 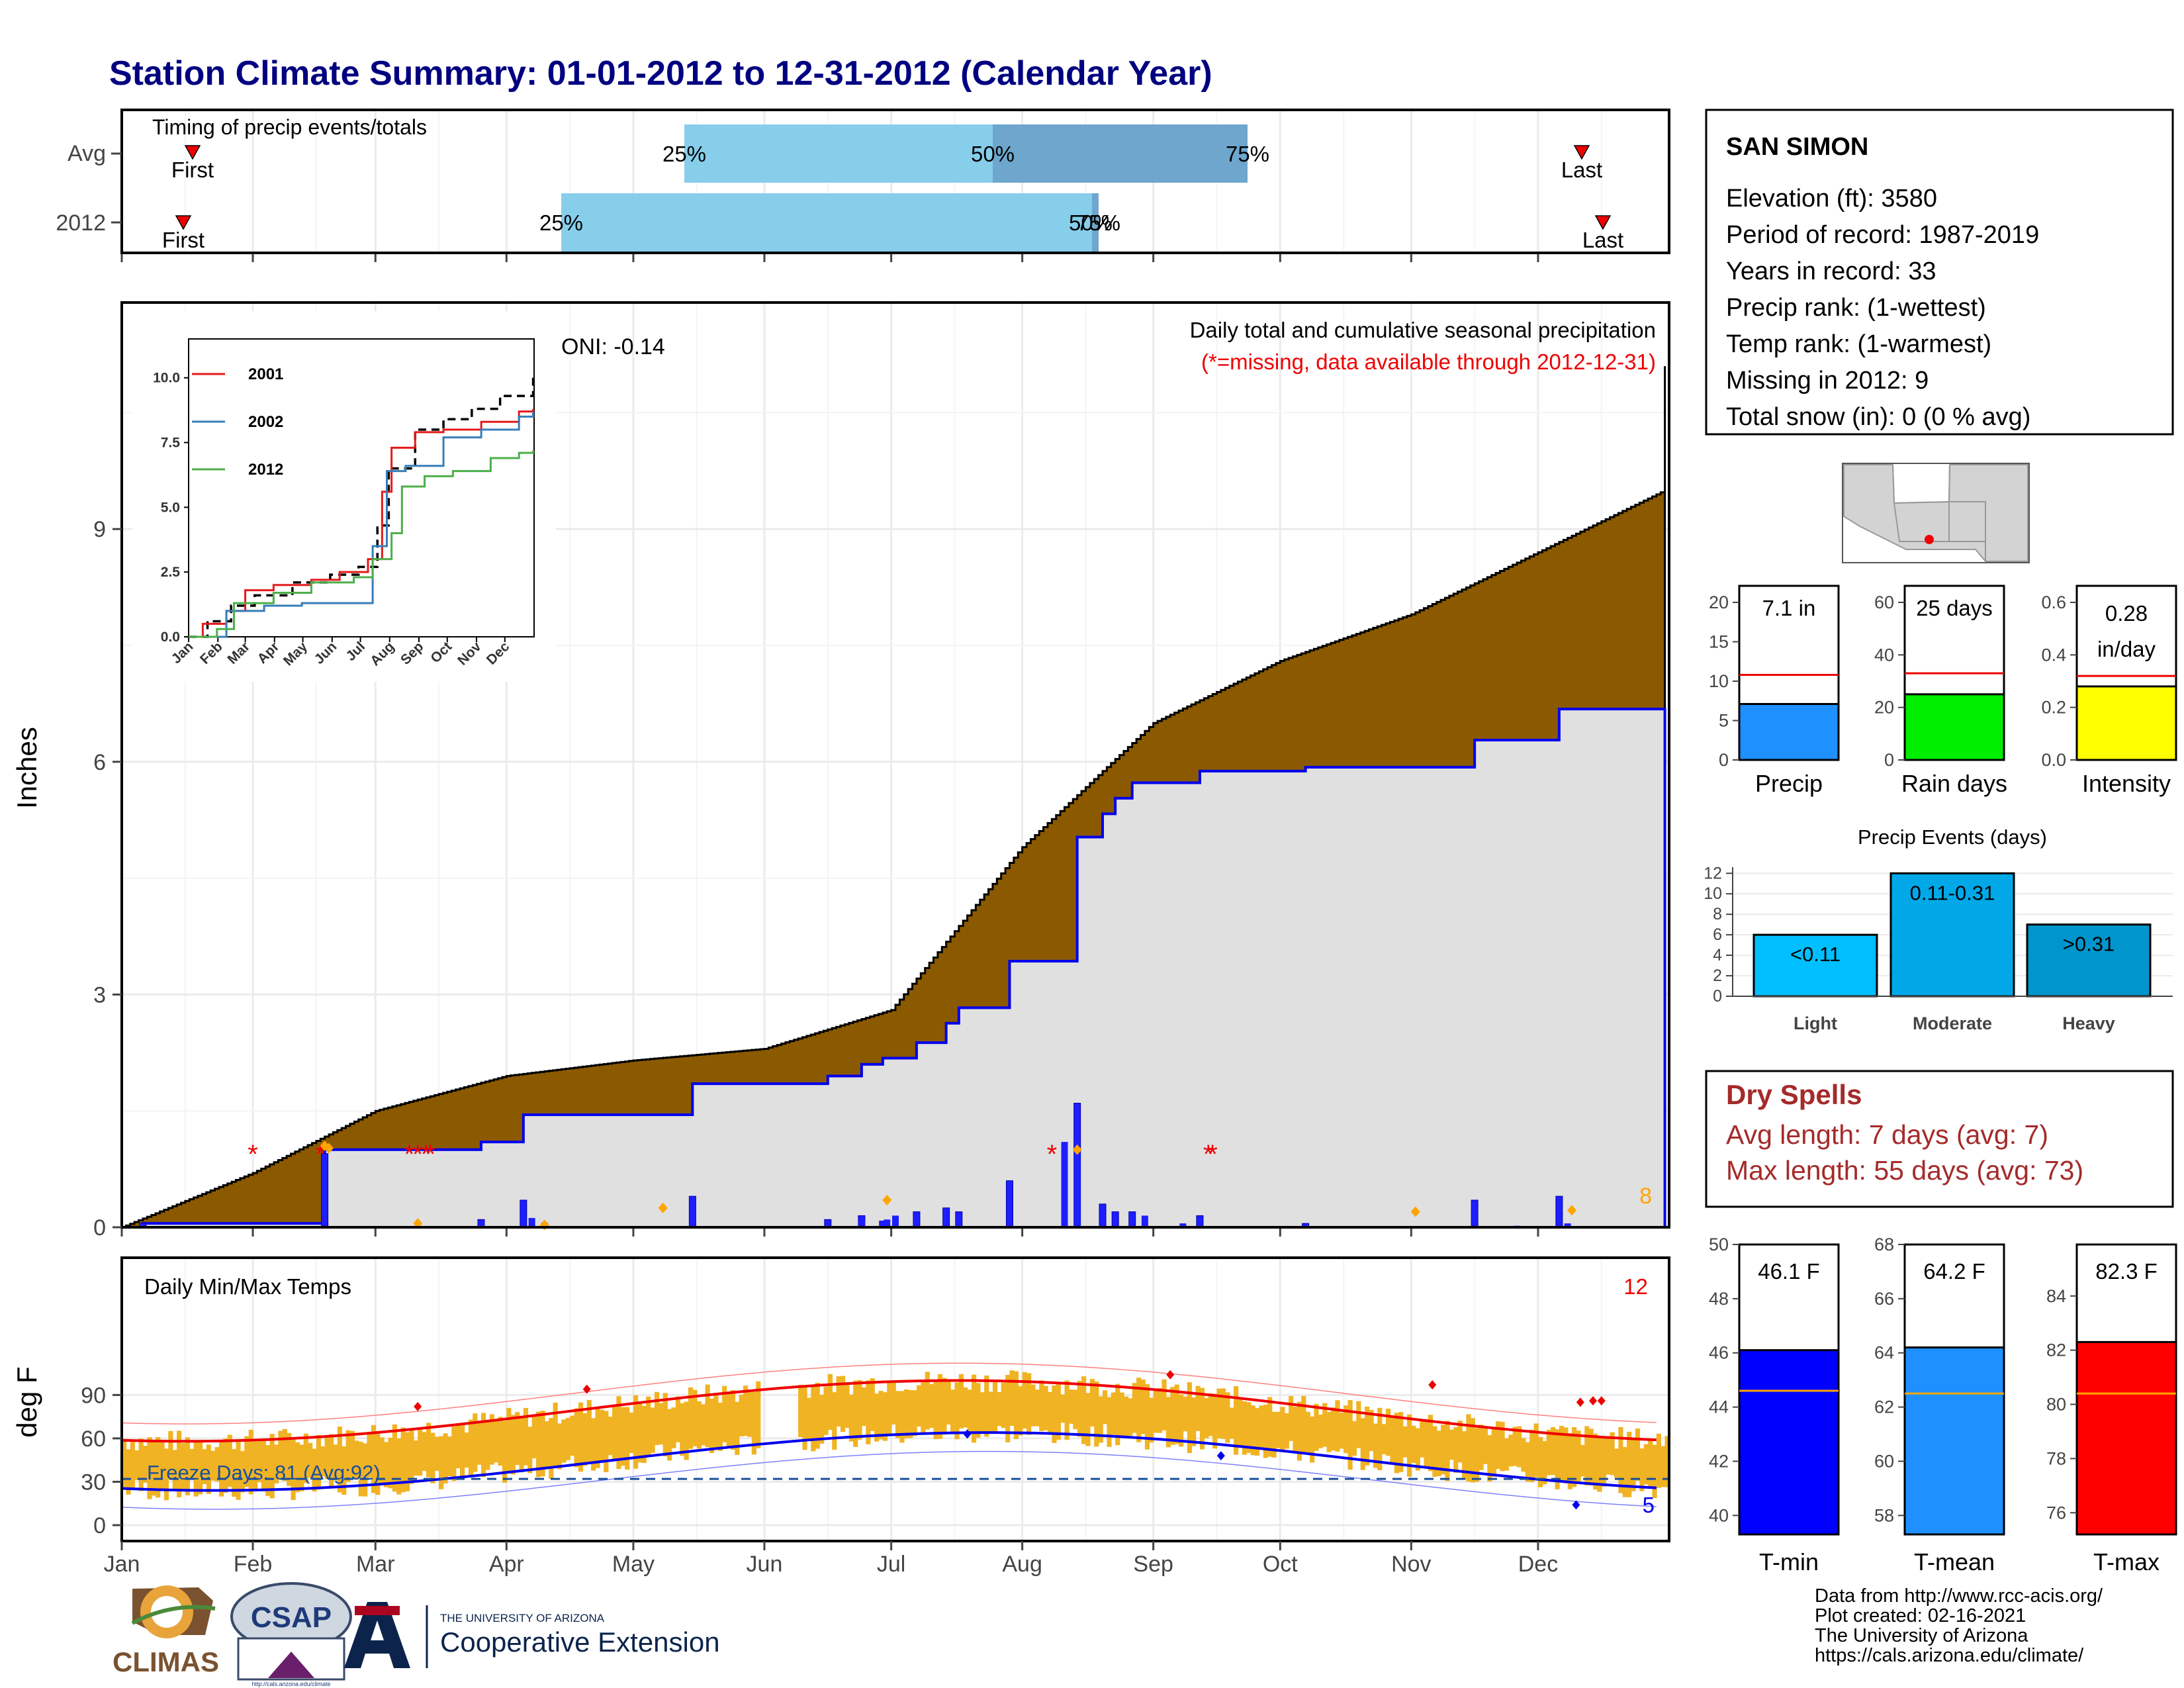 What do you see at coordinates (826, 222) in the screenshot?
I see `y2012-25-50-bar` at bounding box center [826, 222].